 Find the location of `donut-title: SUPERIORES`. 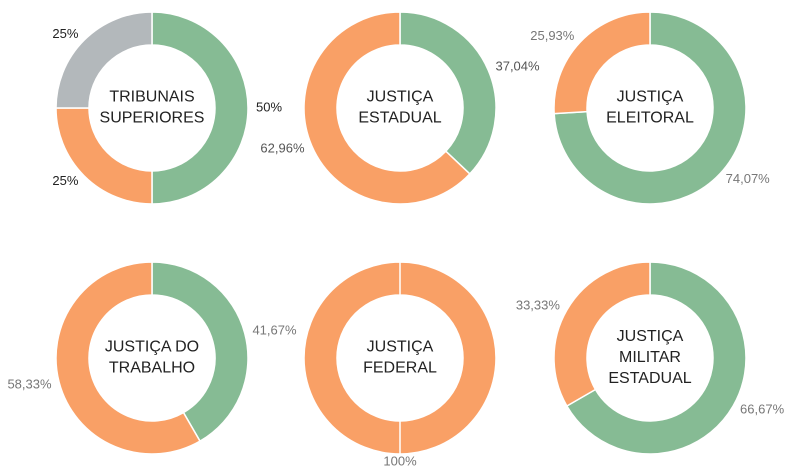

donut-title: SUPERIORES is located at coordinates (152, 118).